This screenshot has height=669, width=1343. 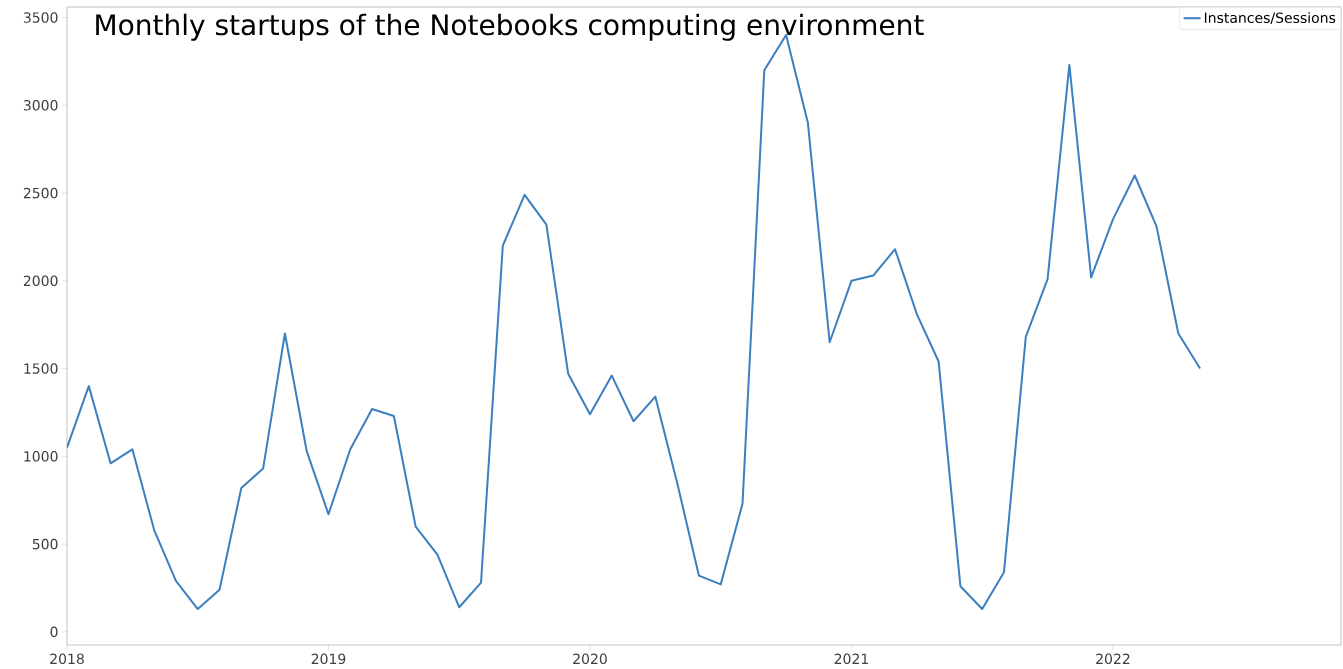 I want to click on x-tick-label: 2018, so click(x=67, y=659).